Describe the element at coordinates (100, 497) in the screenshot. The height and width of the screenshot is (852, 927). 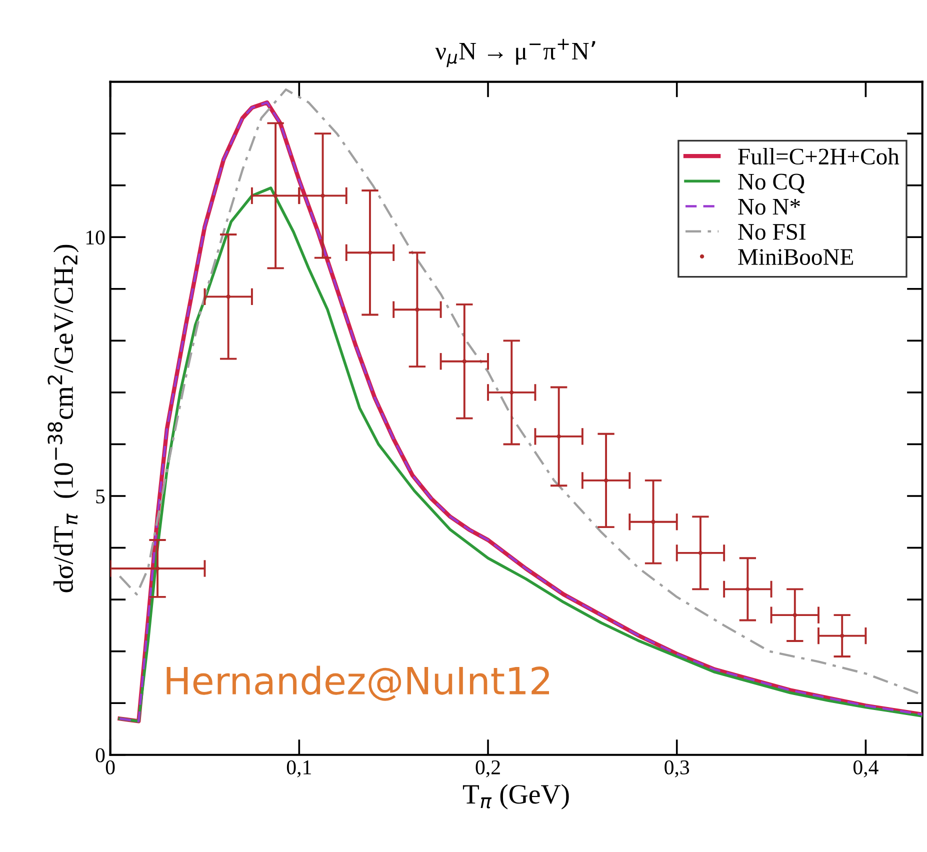
I see `y-tick-label: 5` at that location.